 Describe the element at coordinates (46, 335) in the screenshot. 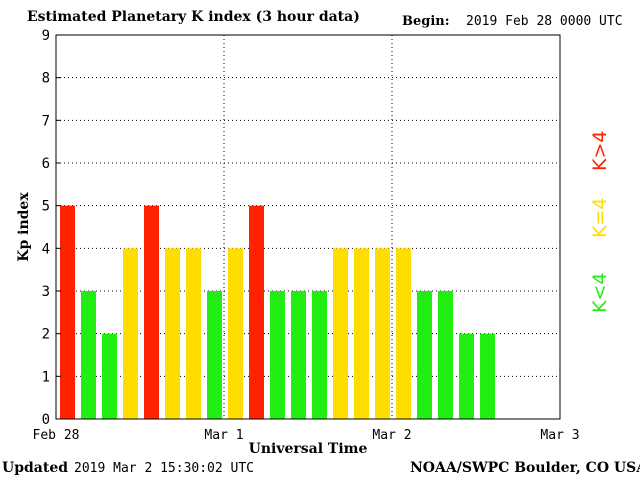

I see `y-tick-label-2: 2` at that location.